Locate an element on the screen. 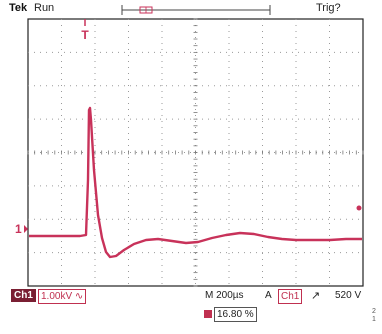 Image resolution: width=382 pixels, height=334 pixels. bandwidth-limit-icon: ∿ is located at coordinates (79, 296).